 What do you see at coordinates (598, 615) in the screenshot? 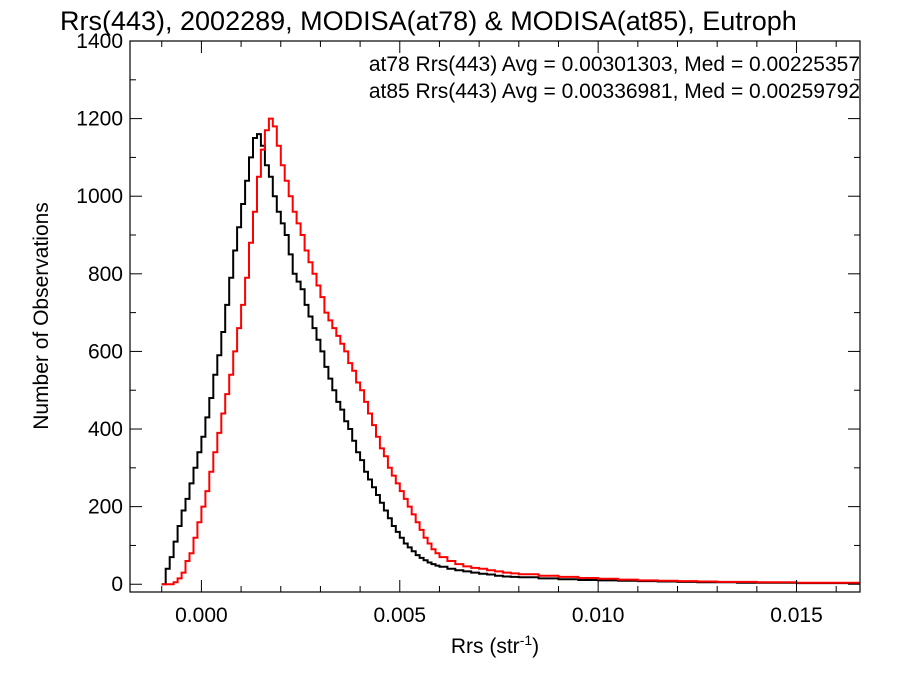
I see `x-tick-label: 0.010` at bounding box center [598, 615].